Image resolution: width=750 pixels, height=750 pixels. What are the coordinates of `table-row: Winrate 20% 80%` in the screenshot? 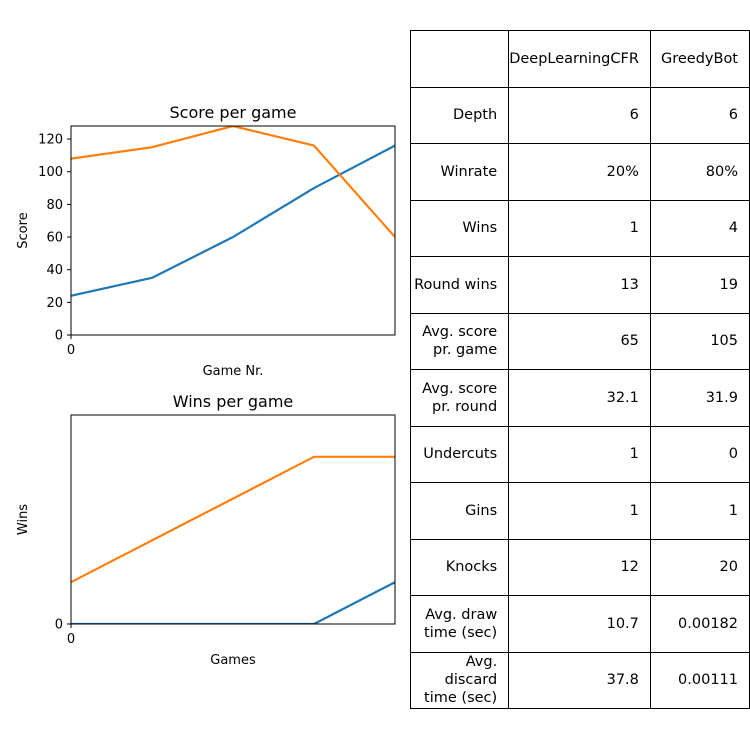 It's located at (579, 172).